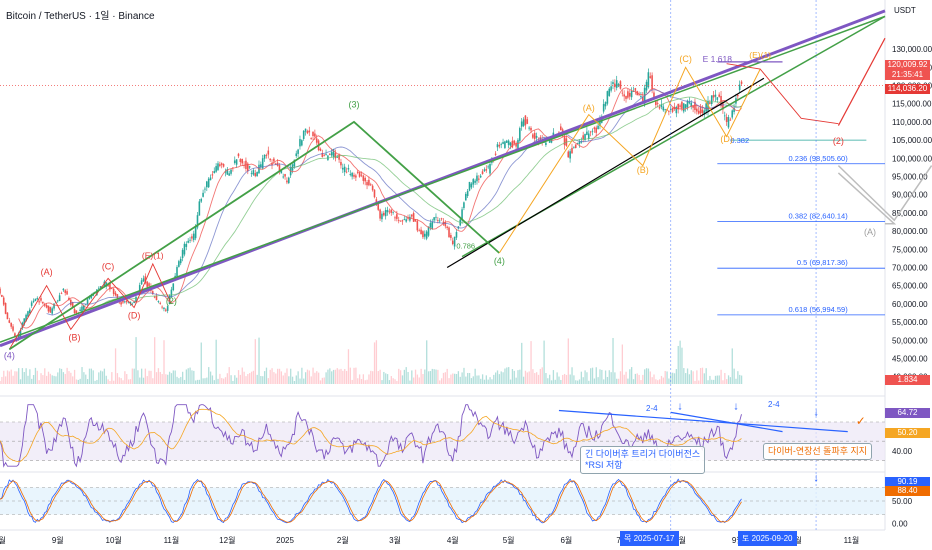  Describe the element at coordinates (910, 286) in the screenshot. I see `price-tick-65000: 65,000.00` at that location.